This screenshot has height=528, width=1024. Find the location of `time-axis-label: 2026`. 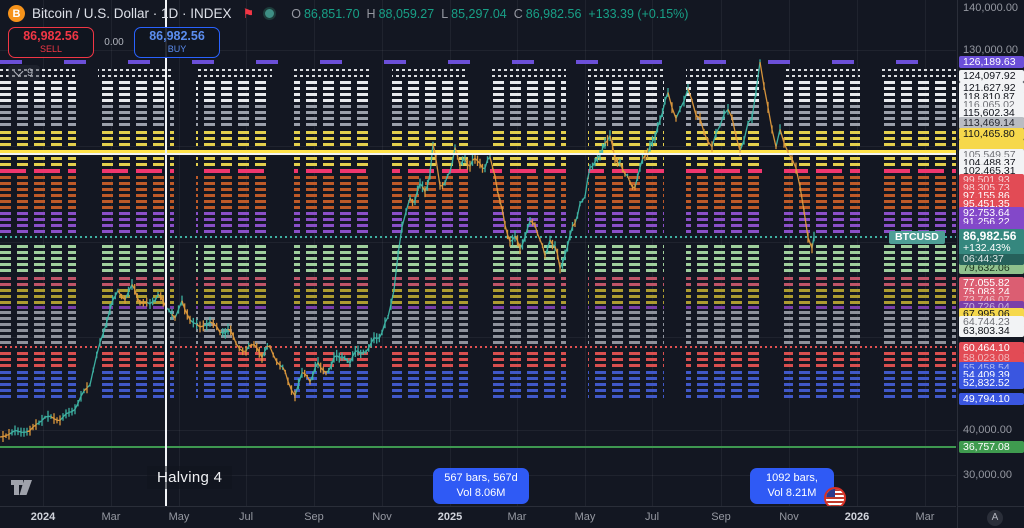

time-axis-label: 2026 is located at coordinates (857, 517).